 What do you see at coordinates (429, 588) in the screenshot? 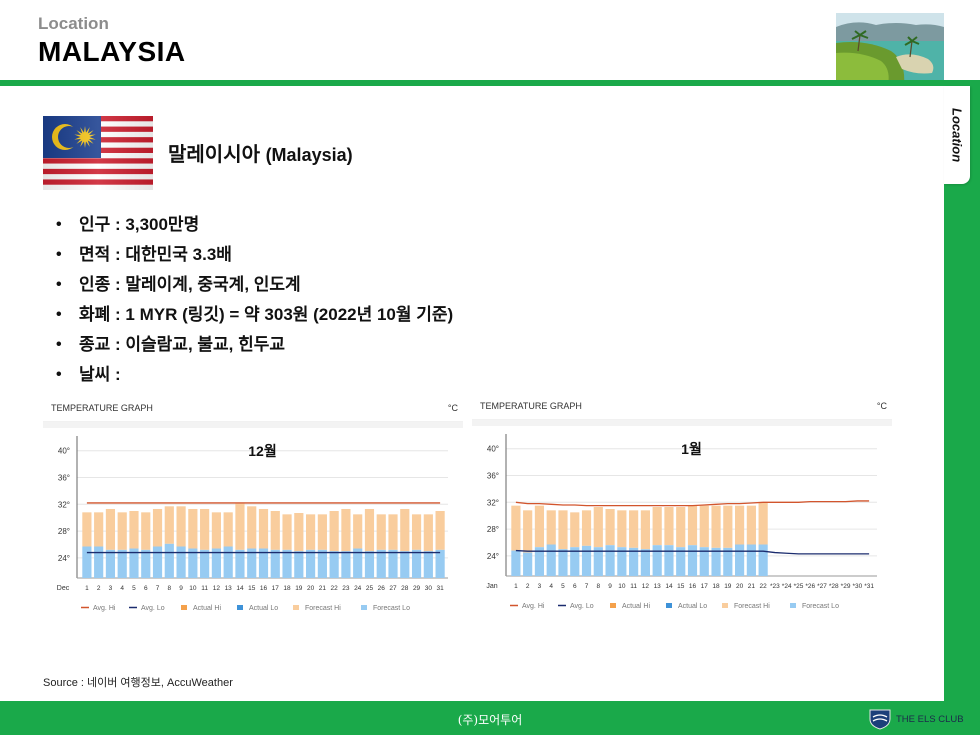
I see `x-tick-label: 30` at bounding box center [429, 588].